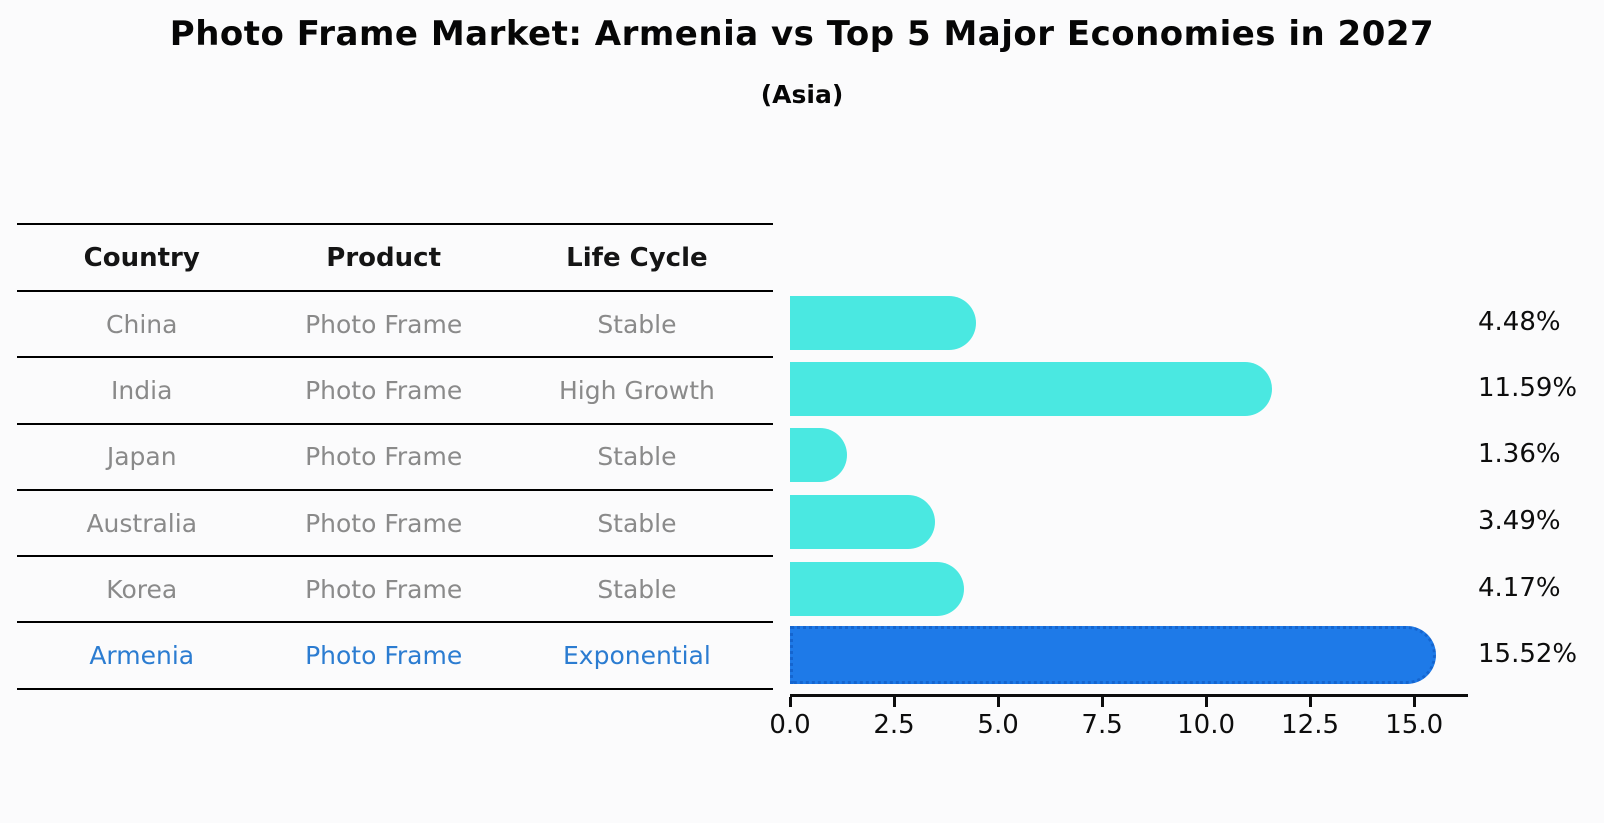 The image size is (1604, 823). What do you see at coordinates (142, 523) in the screenshot?
I see `country-cell: Australia` at bounding box center [142, 523].